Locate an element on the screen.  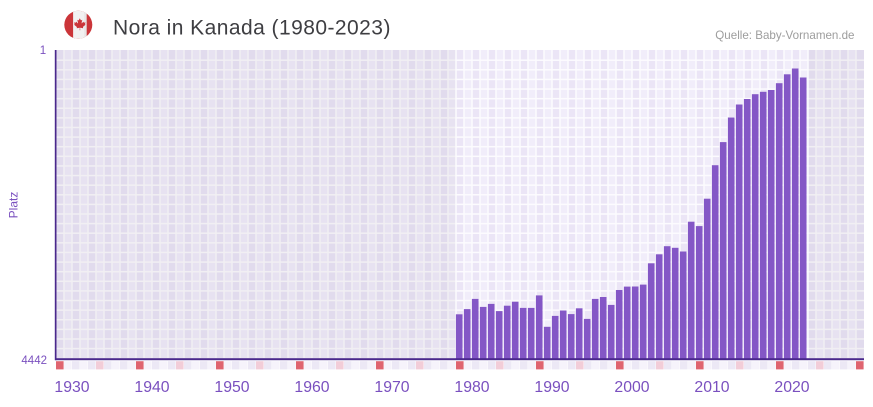
svg-text: Platz is located at coordinates (13, 205).